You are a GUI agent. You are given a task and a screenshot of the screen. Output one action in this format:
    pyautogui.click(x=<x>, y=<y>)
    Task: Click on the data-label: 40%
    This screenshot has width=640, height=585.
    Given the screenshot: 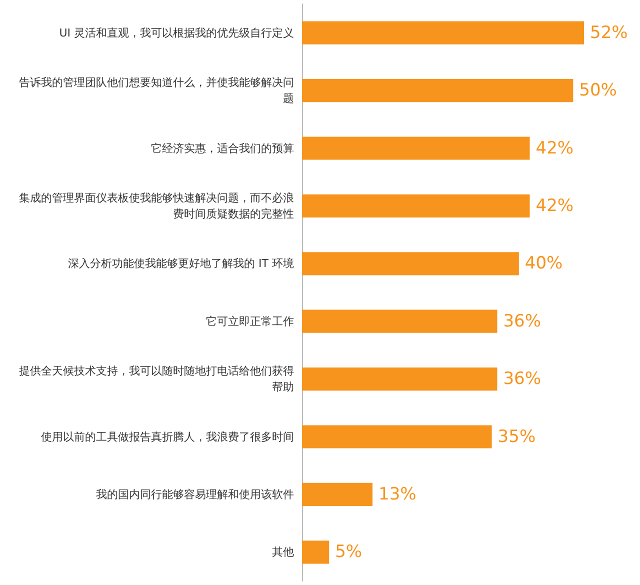 What is the action you would take?
    pyautogui.click(x=543, y=264)
    